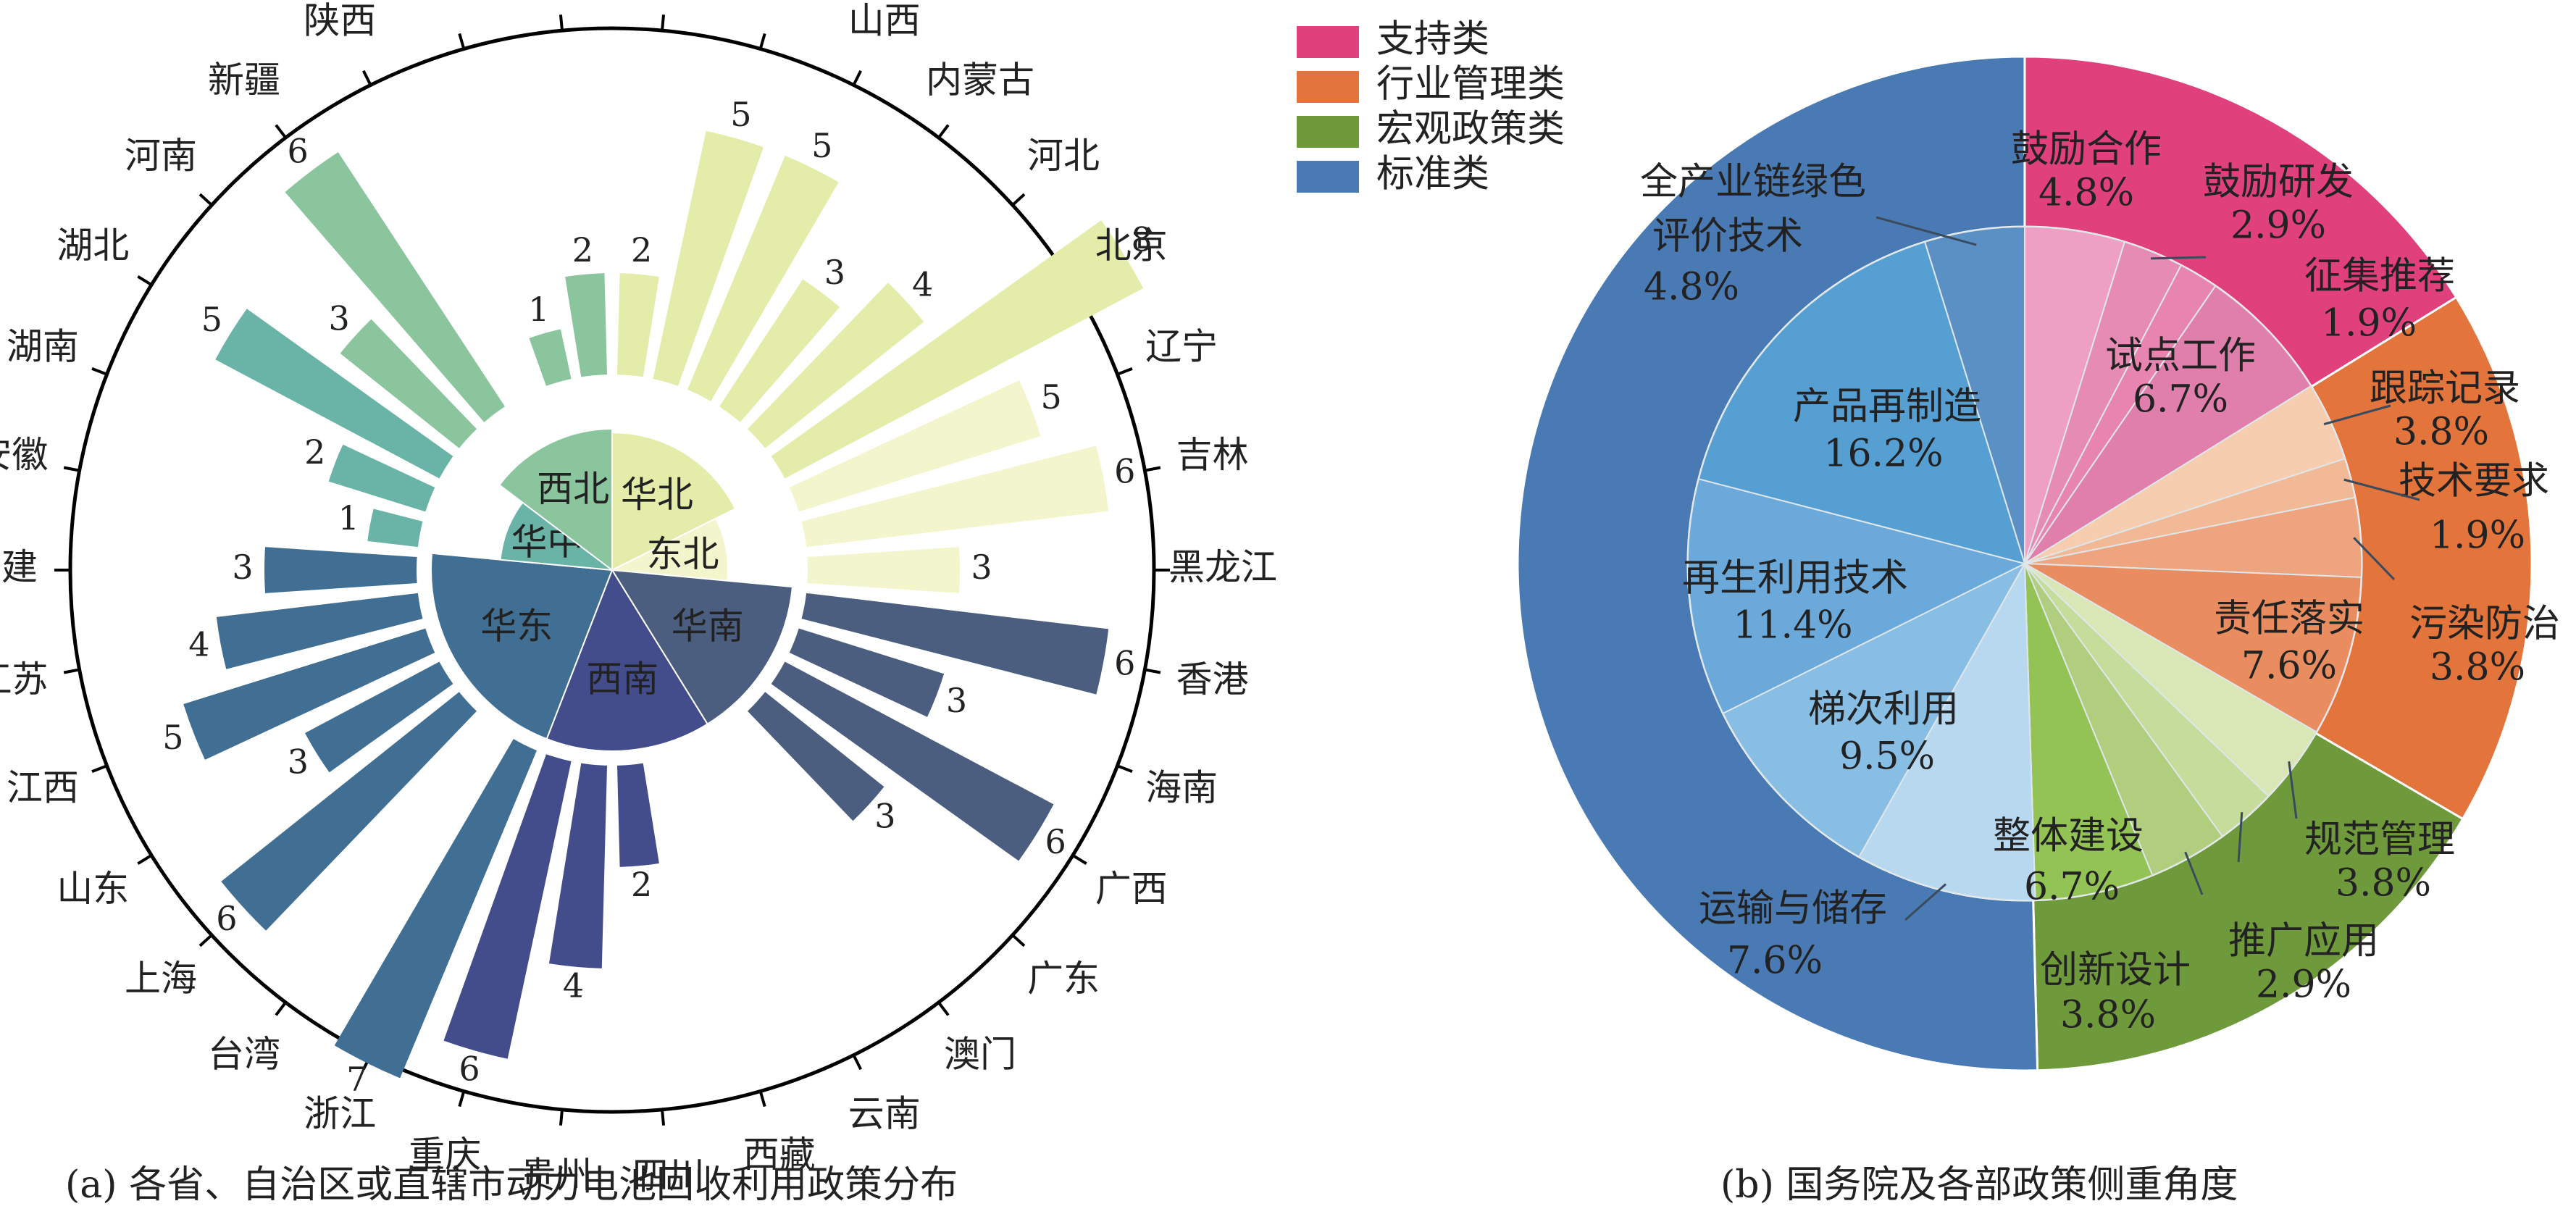  I want to click on value-label-吉林: 6, so click(1124, 471).